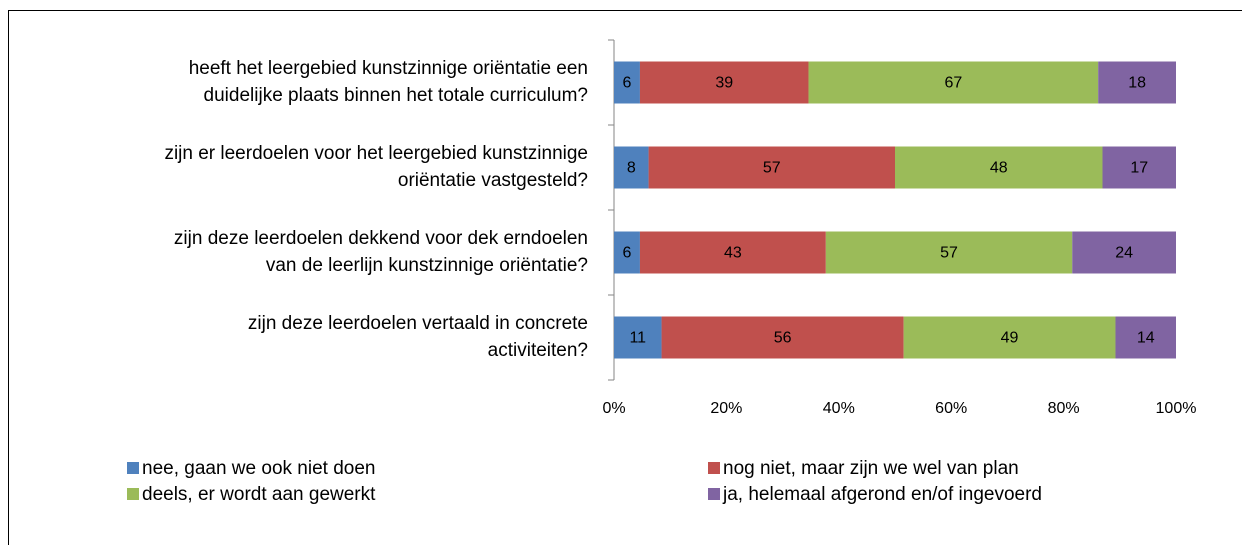  I want to click on value-label: 67, so click(953, 83).